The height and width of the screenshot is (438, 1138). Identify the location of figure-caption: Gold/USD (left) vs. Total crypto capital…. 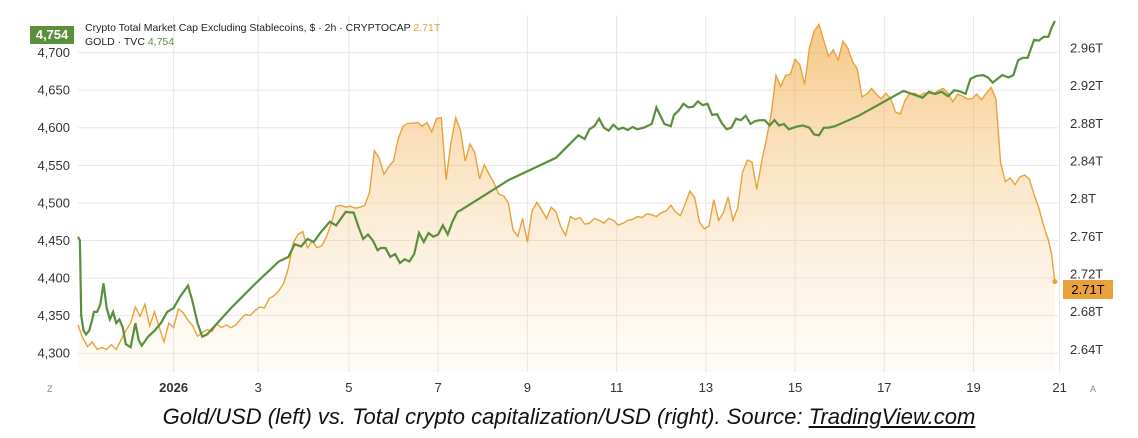
(569, 417).